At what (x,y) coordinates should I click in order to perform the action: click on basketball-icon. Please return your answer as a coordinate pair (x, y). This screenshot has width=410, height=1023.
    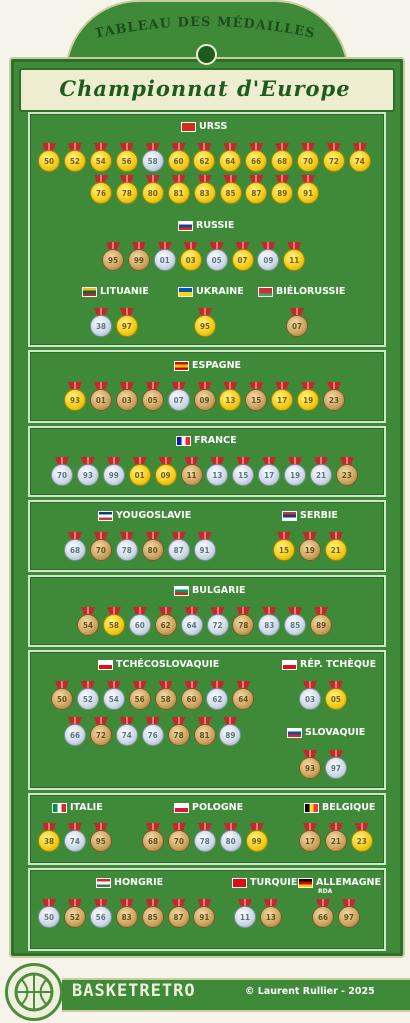
    Looking at the image, I should click on (206, 54).